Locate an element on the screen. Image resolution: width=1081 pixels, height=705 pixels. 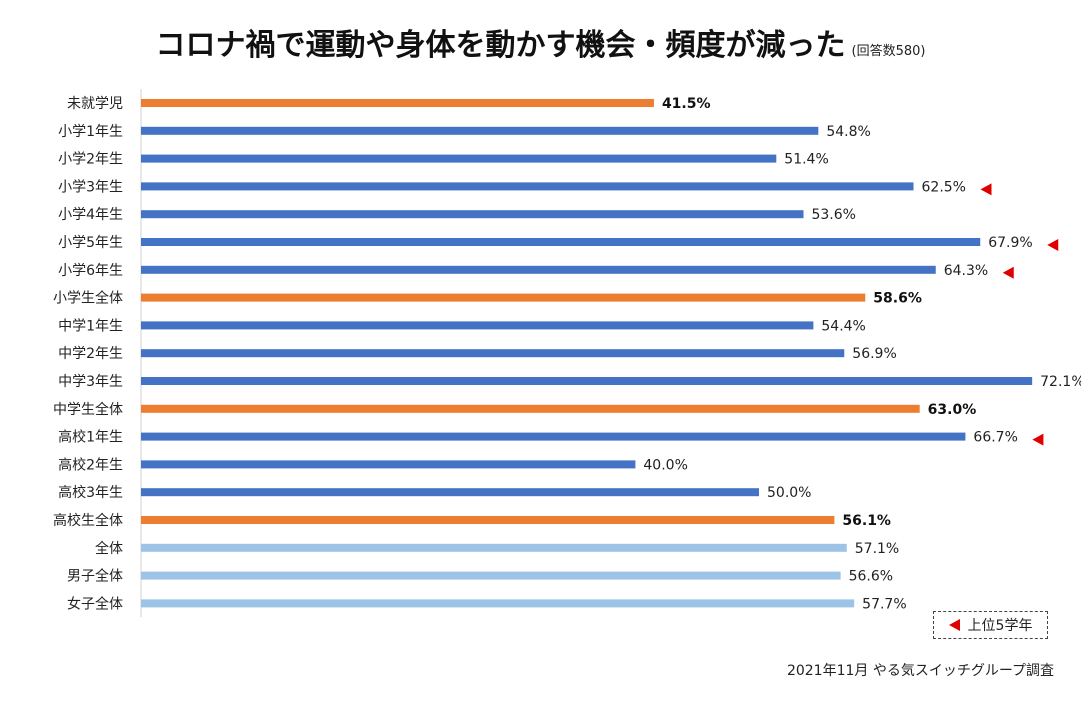
chart-title-main: コロナ禍で運動や身体を動かす機会・頻度が減った is located at coordinates (500, 45).